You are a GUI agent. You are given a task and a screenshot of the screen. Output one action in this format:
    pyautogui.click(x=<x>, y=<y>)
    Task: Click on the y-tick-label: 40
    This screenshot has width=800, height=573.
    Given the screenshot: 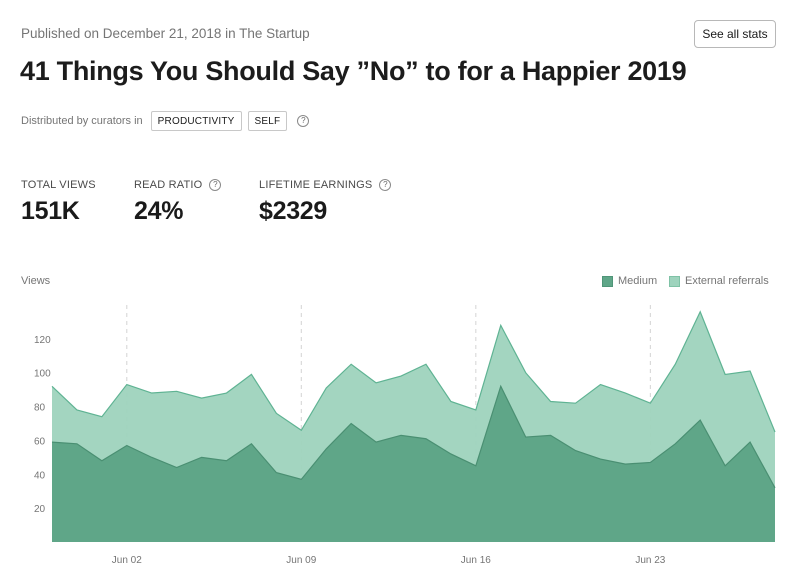 What is the action you would take?
    pyautogui.click(x=40, y=475)
    